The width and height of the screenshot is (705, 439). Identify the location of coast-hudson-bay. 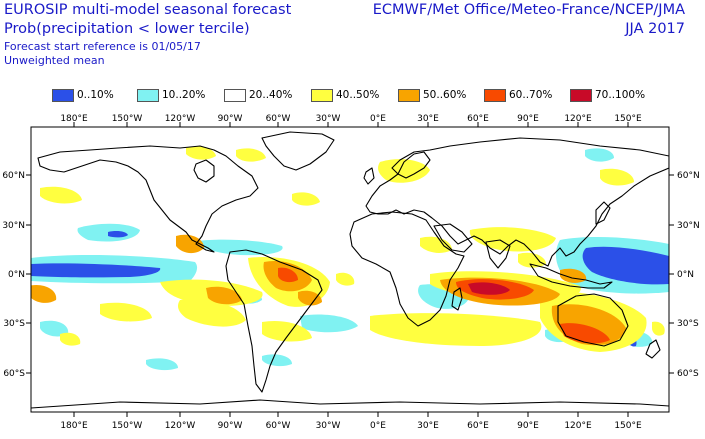
(204, 171).